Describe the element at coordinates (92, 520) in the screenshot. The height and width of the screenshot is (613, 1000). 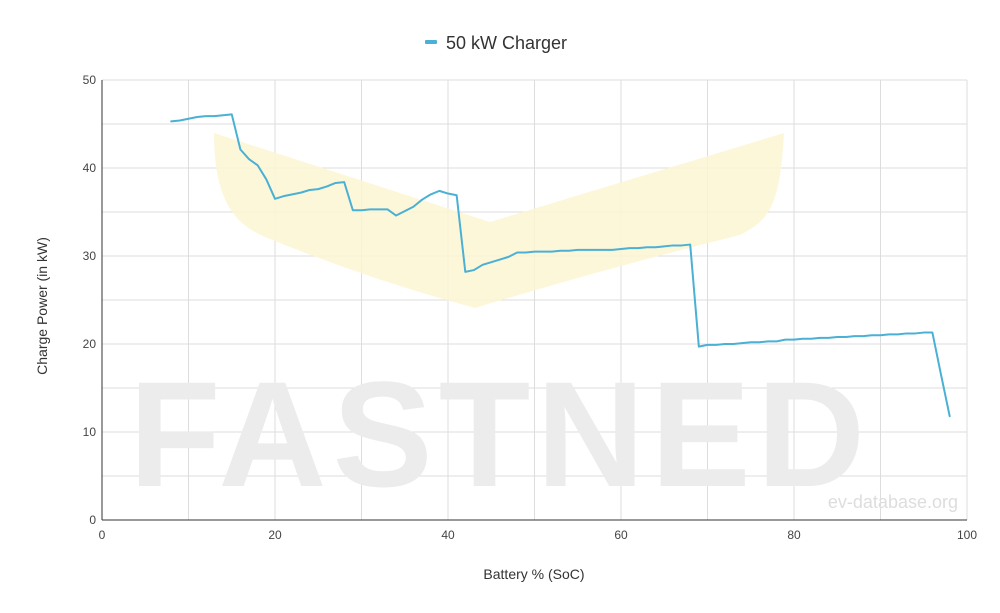
I see `y-tick-label: 0` at that location.